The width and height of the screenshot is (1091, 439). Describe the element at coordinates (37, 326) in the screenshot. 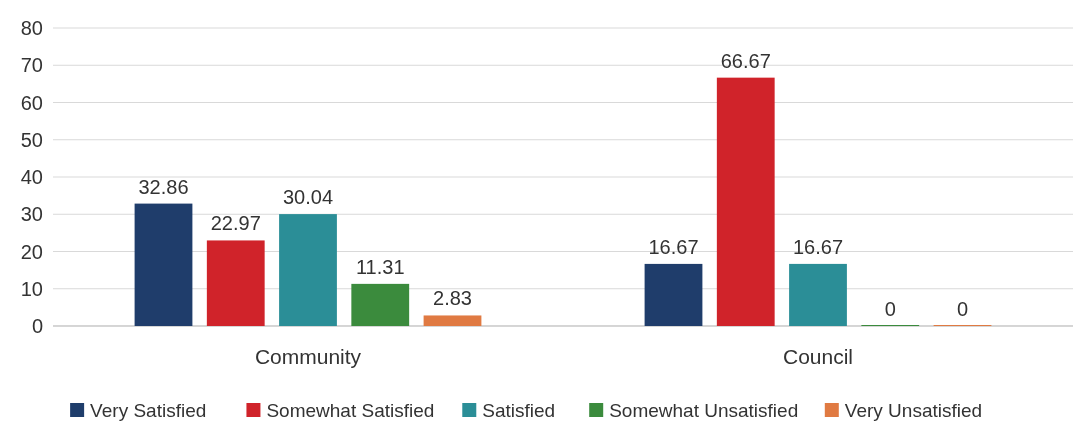

I see `y-tick-label: 0` at that location.